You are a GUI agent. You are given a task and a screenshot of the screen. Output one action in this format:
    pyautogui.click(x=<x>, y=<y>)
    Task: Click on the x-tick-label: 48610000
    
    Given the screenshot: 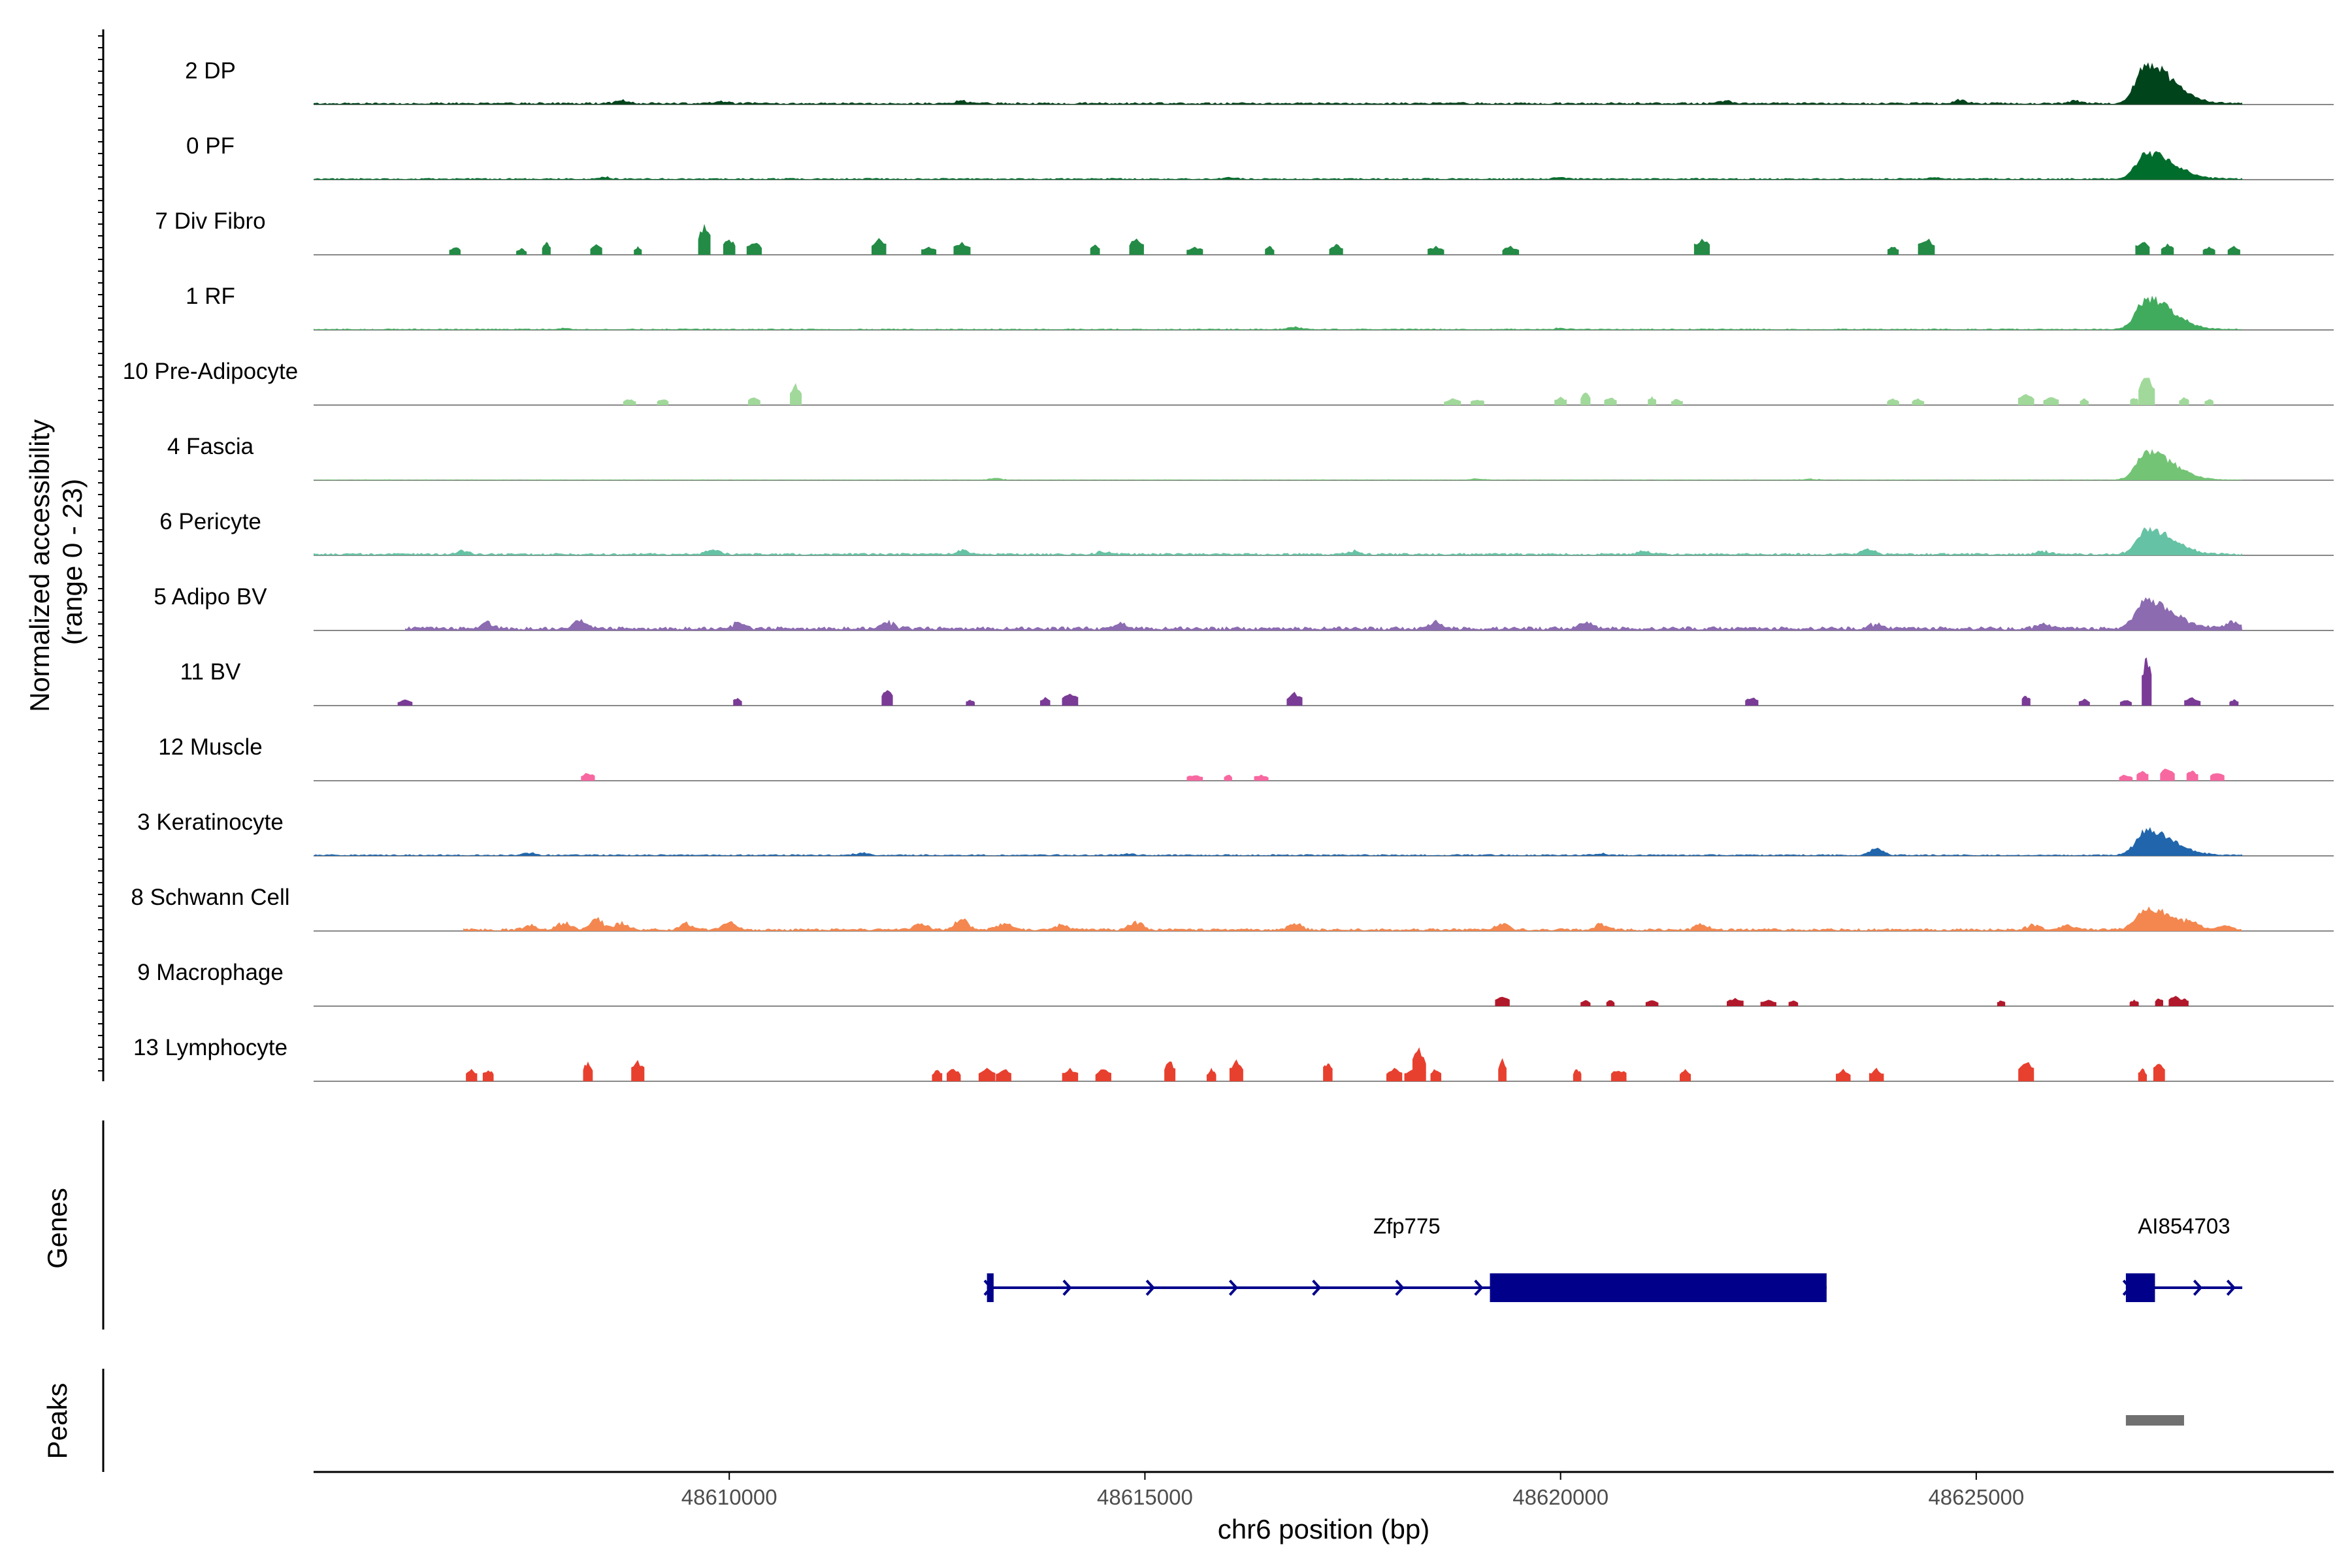 What is the action you would take?
    pyautogui.click(x=729, y=1497)
    